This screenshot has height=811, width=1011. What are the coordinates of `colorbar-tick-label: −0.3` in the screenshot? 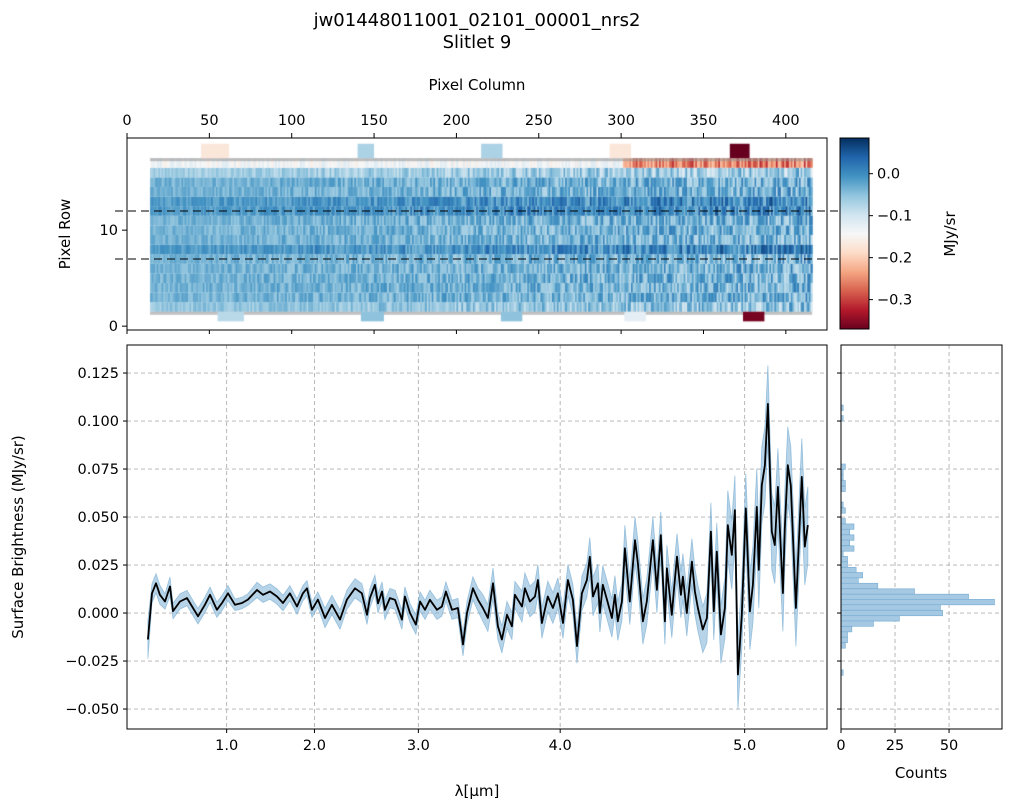 It's located at (894, 301).